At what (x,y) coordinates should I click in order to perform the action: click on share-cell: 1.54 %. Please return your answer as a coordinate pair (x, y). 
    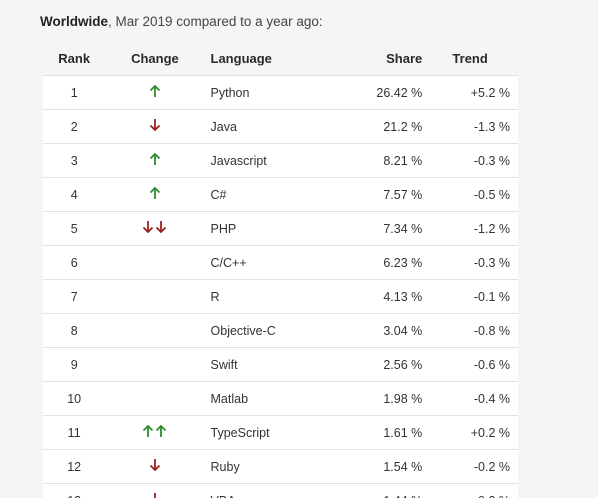
    Looking at the image, I should click on (384, 466).